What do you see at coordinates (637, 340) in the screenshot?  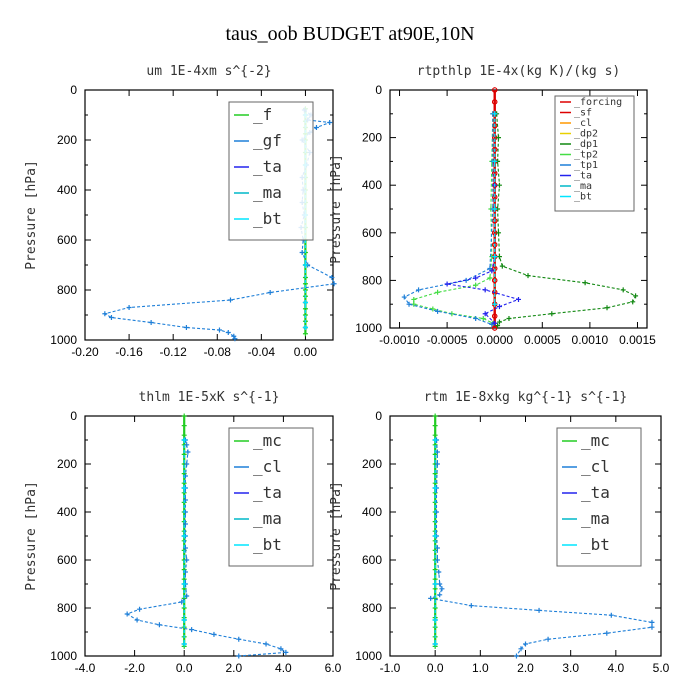 I see `x-tick-label: 0.0015` at bounding box center [637, 340].